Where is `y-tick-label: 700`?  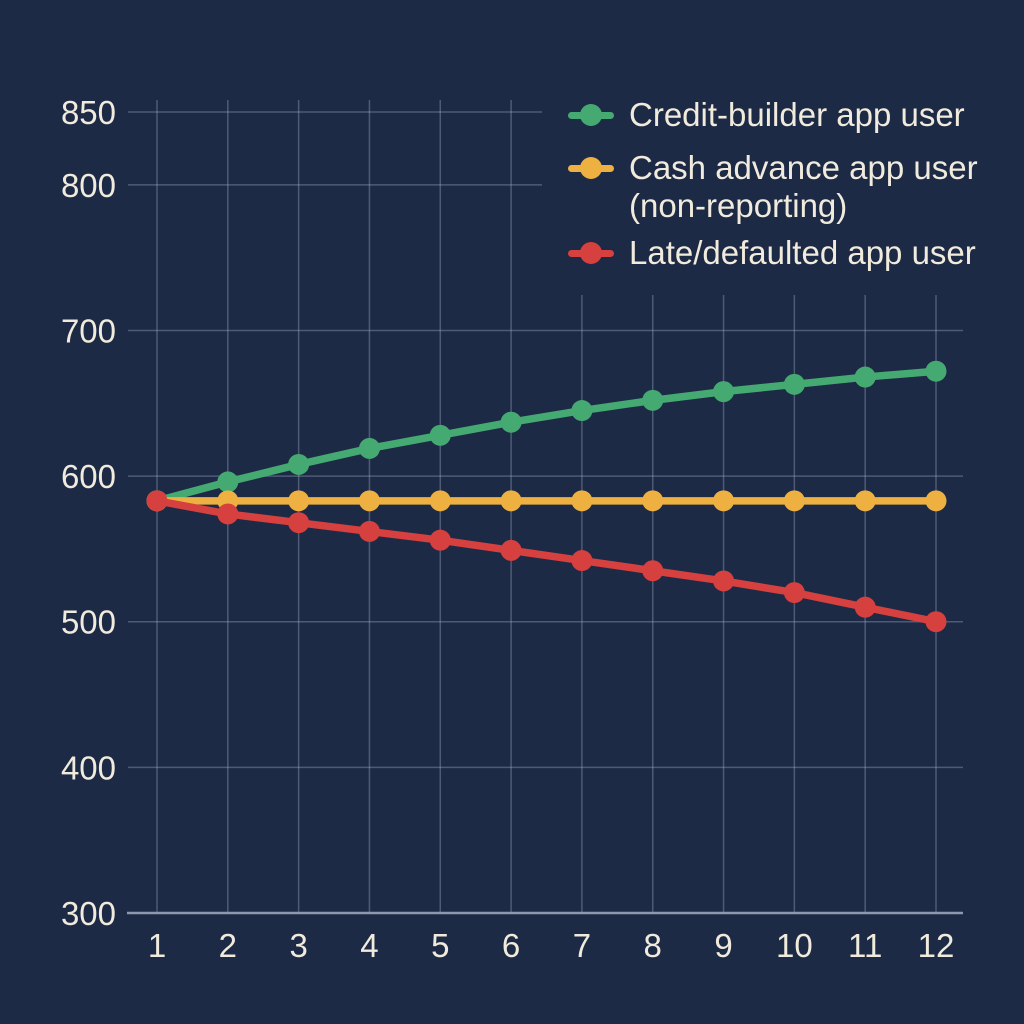
y-tick-label: 700 is located at coordinates (88, 330).